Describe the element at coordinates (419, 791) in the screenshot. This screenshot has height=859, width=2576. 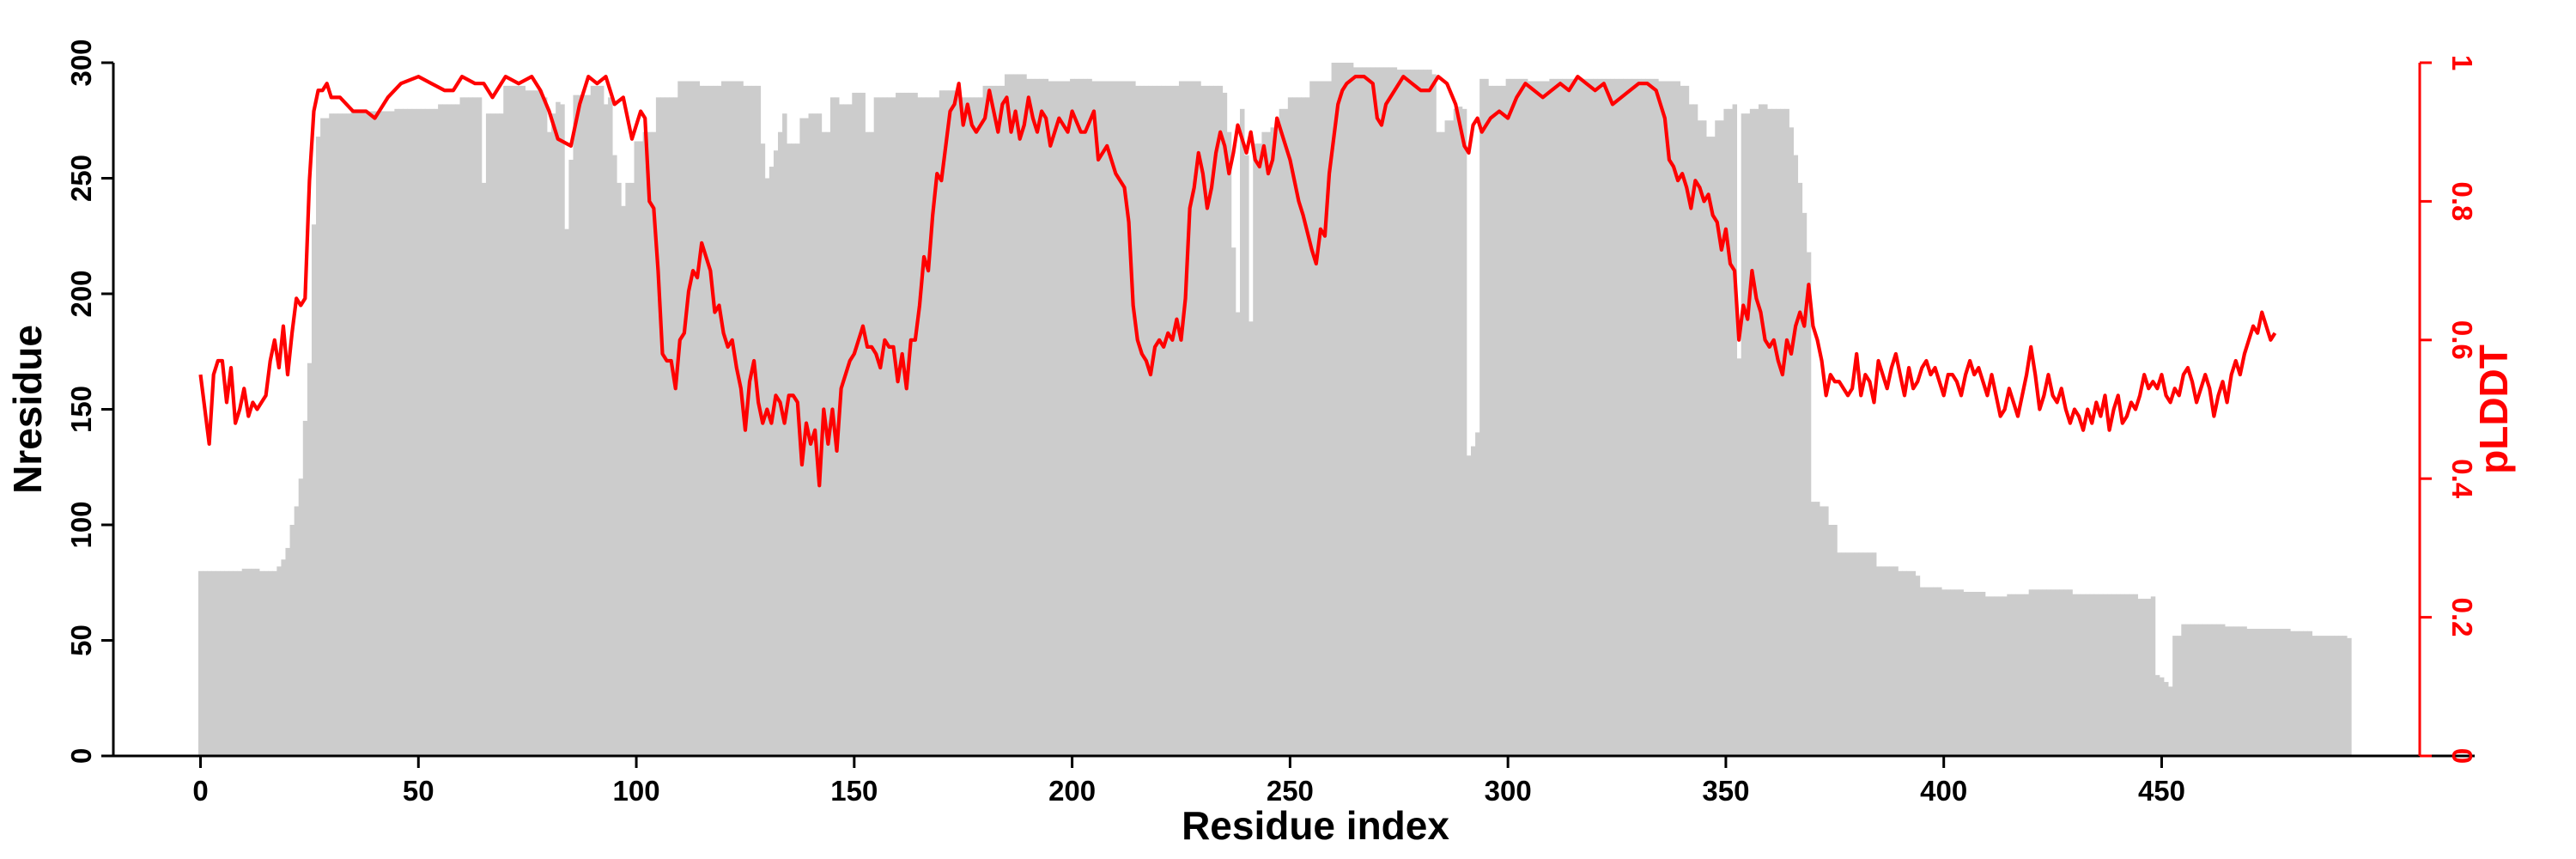
I see `x-tick-label: 50` at that location.